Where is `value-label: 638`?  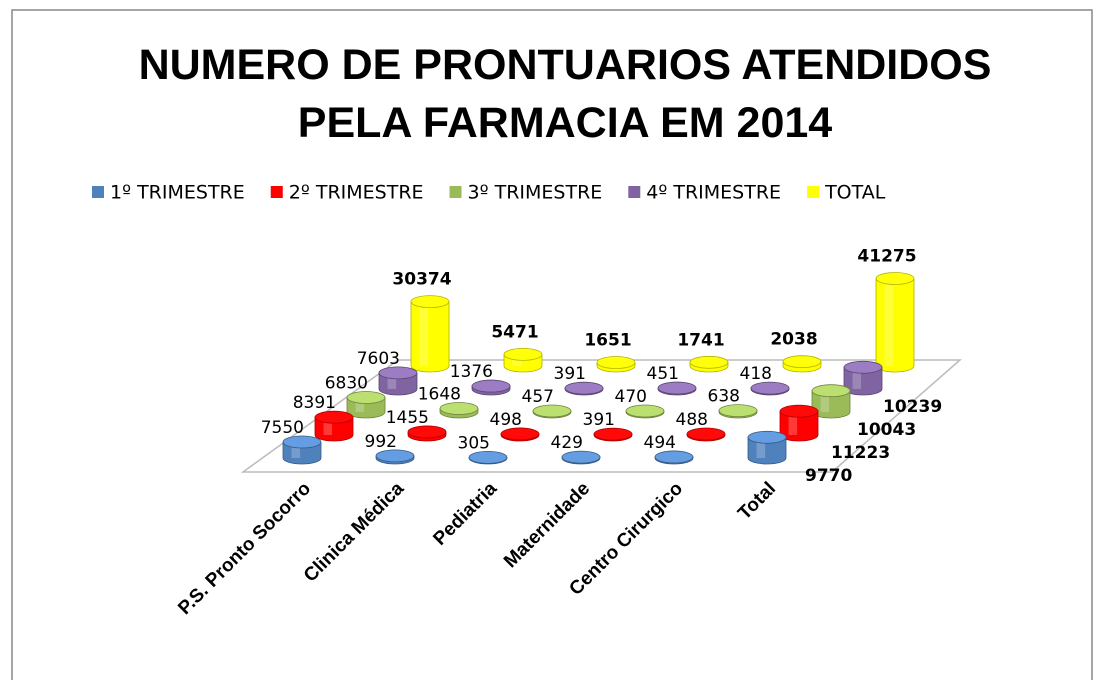 value-label: 638 is located at coordinates (724, 397).